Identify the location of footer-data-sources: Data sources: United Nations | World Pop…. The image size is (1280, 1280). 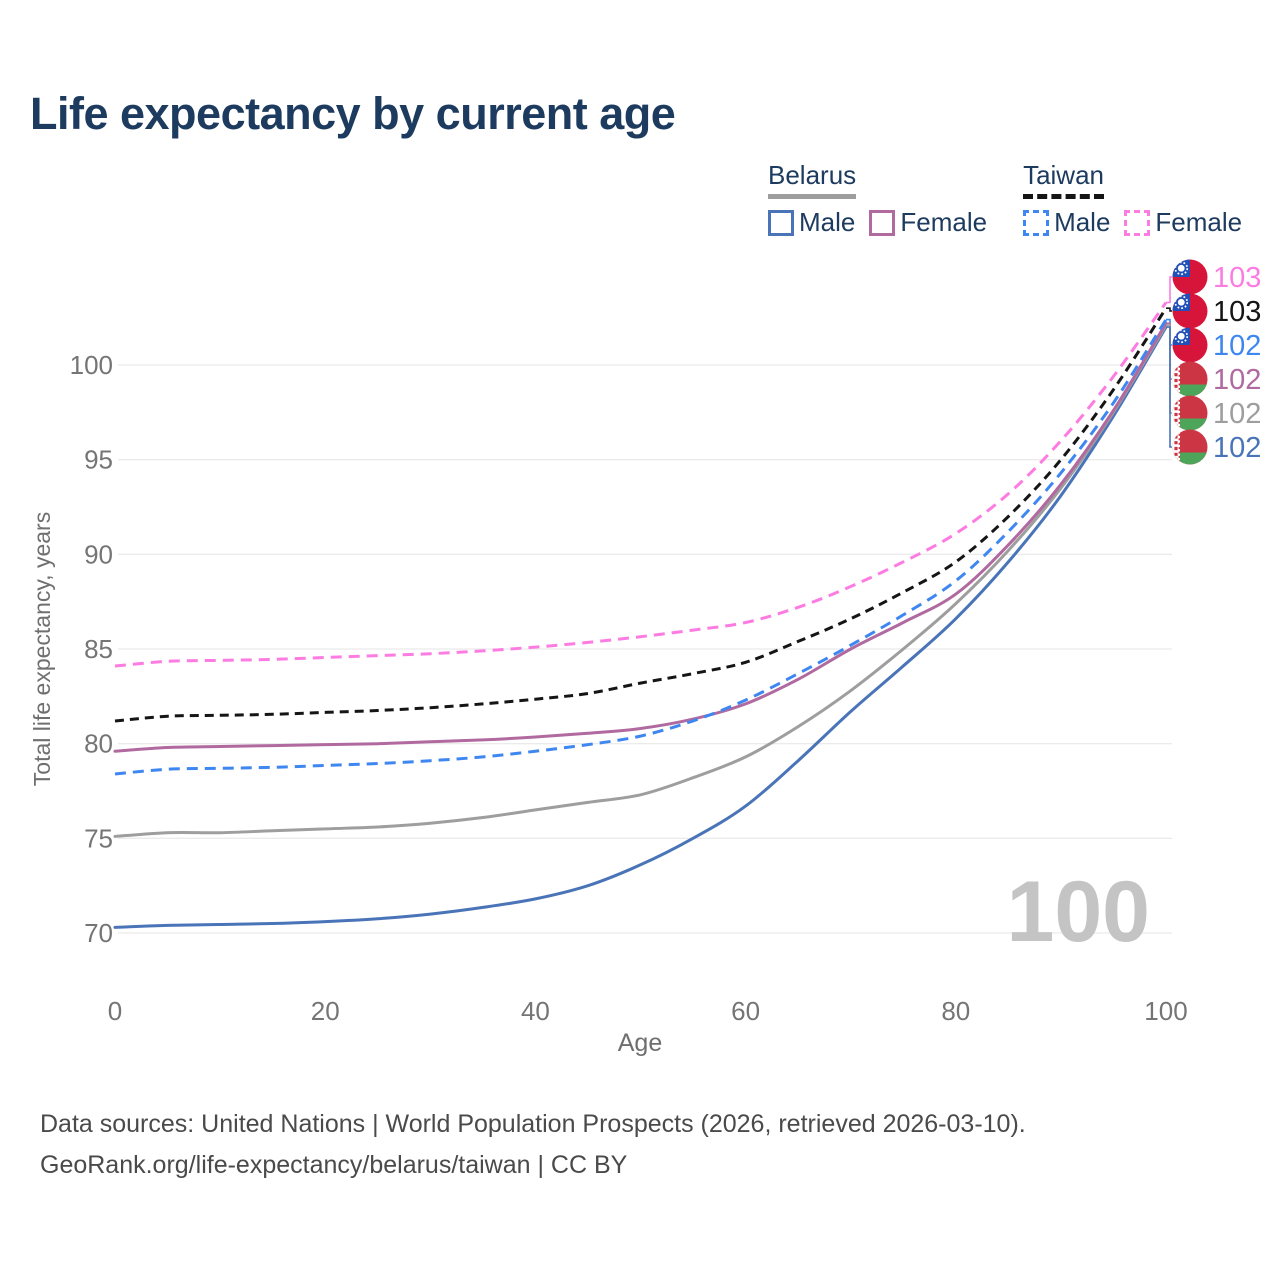
(533, 1124).